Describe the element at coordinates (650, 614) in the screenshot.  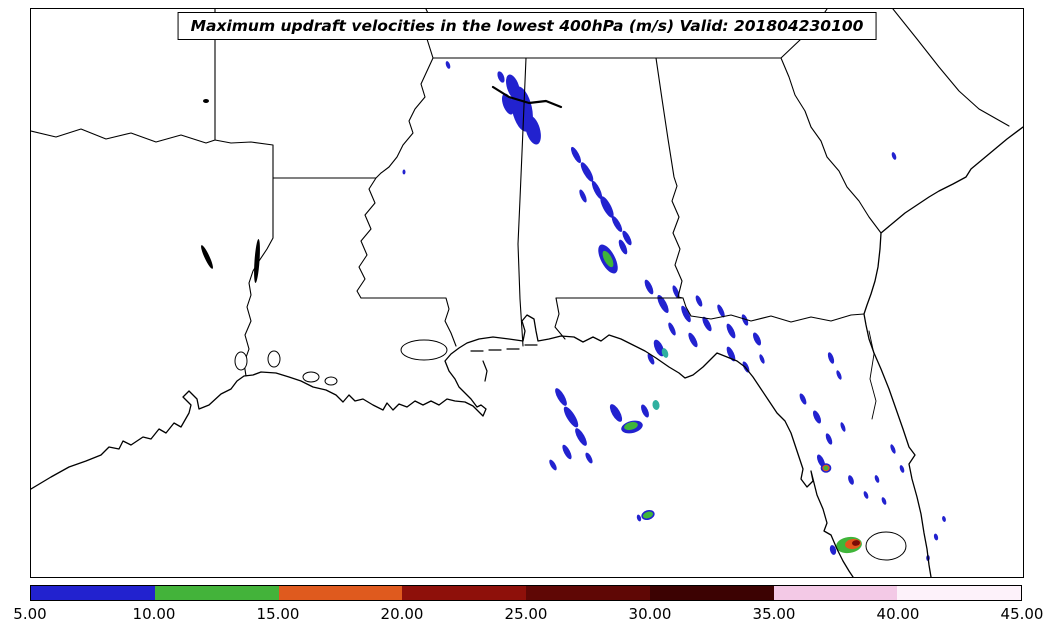
I see `colorbar-tick-label: 30.00` at that location.